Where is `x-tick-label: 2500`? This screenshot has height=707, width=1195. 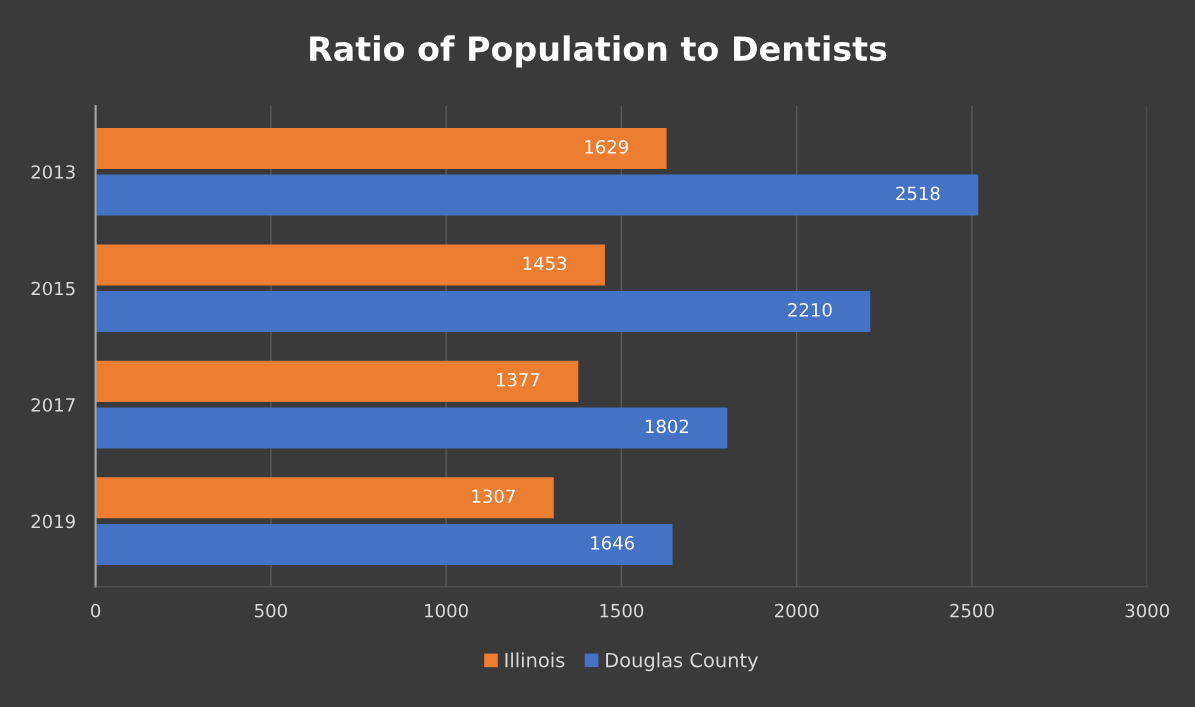
x-tick-label: 2500 is located at coordinates (972, 610).